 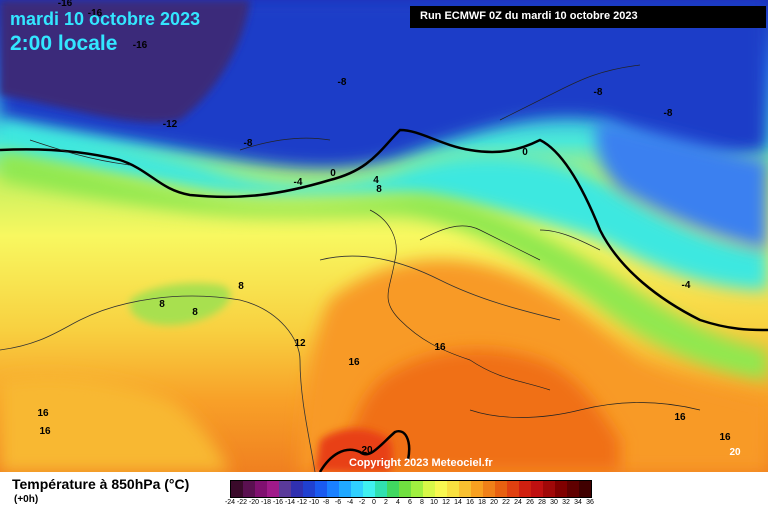 What do you see at coordinates (180, 304) in the screenshot?
I see `atlantic-green-patch` at bounding box center [180, 304].